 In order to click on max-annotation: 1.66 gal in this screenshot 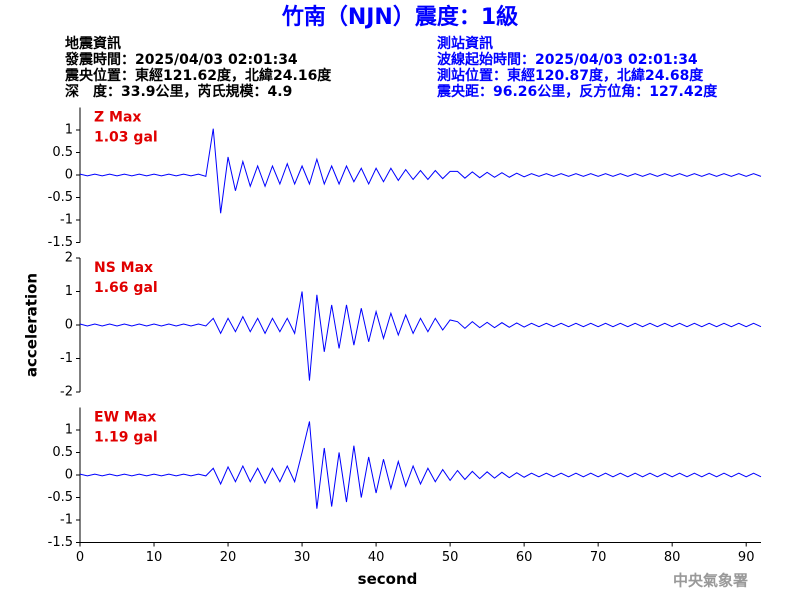, I will do `click(126, 288)`.